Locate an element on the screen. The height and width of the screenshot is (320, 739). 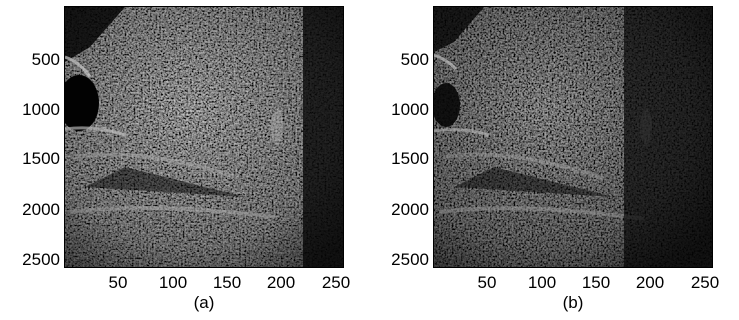
panel-caption: (b) is located at coordinates (573, 302).